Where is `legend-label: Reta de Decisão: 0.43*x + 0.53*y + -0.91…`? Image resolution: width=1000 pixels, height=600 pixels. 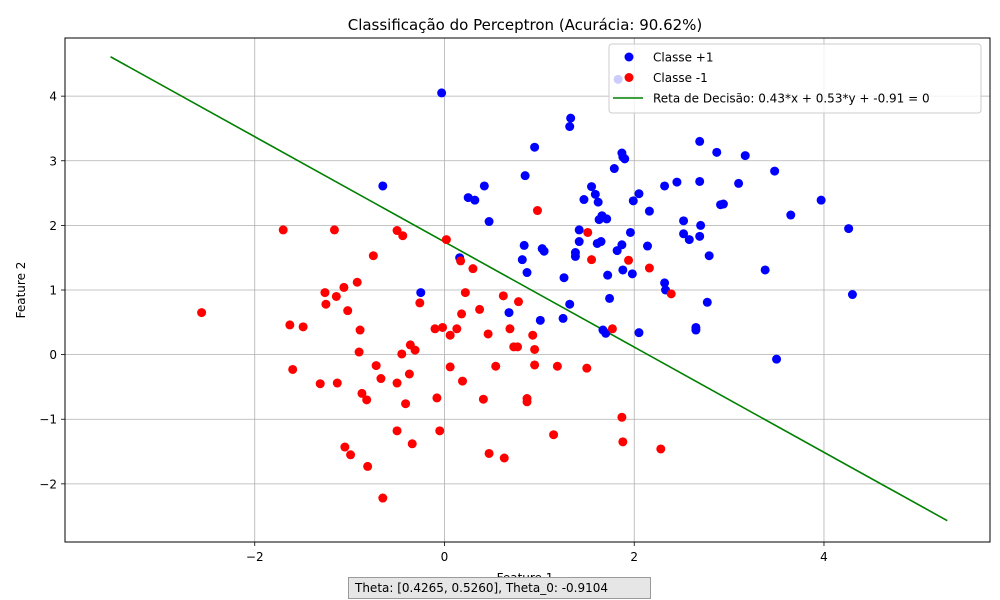 legend-label: Reta de Decisão: 0.43*x + 0.53*y + -0.91… is located at coordinates (791, 99).